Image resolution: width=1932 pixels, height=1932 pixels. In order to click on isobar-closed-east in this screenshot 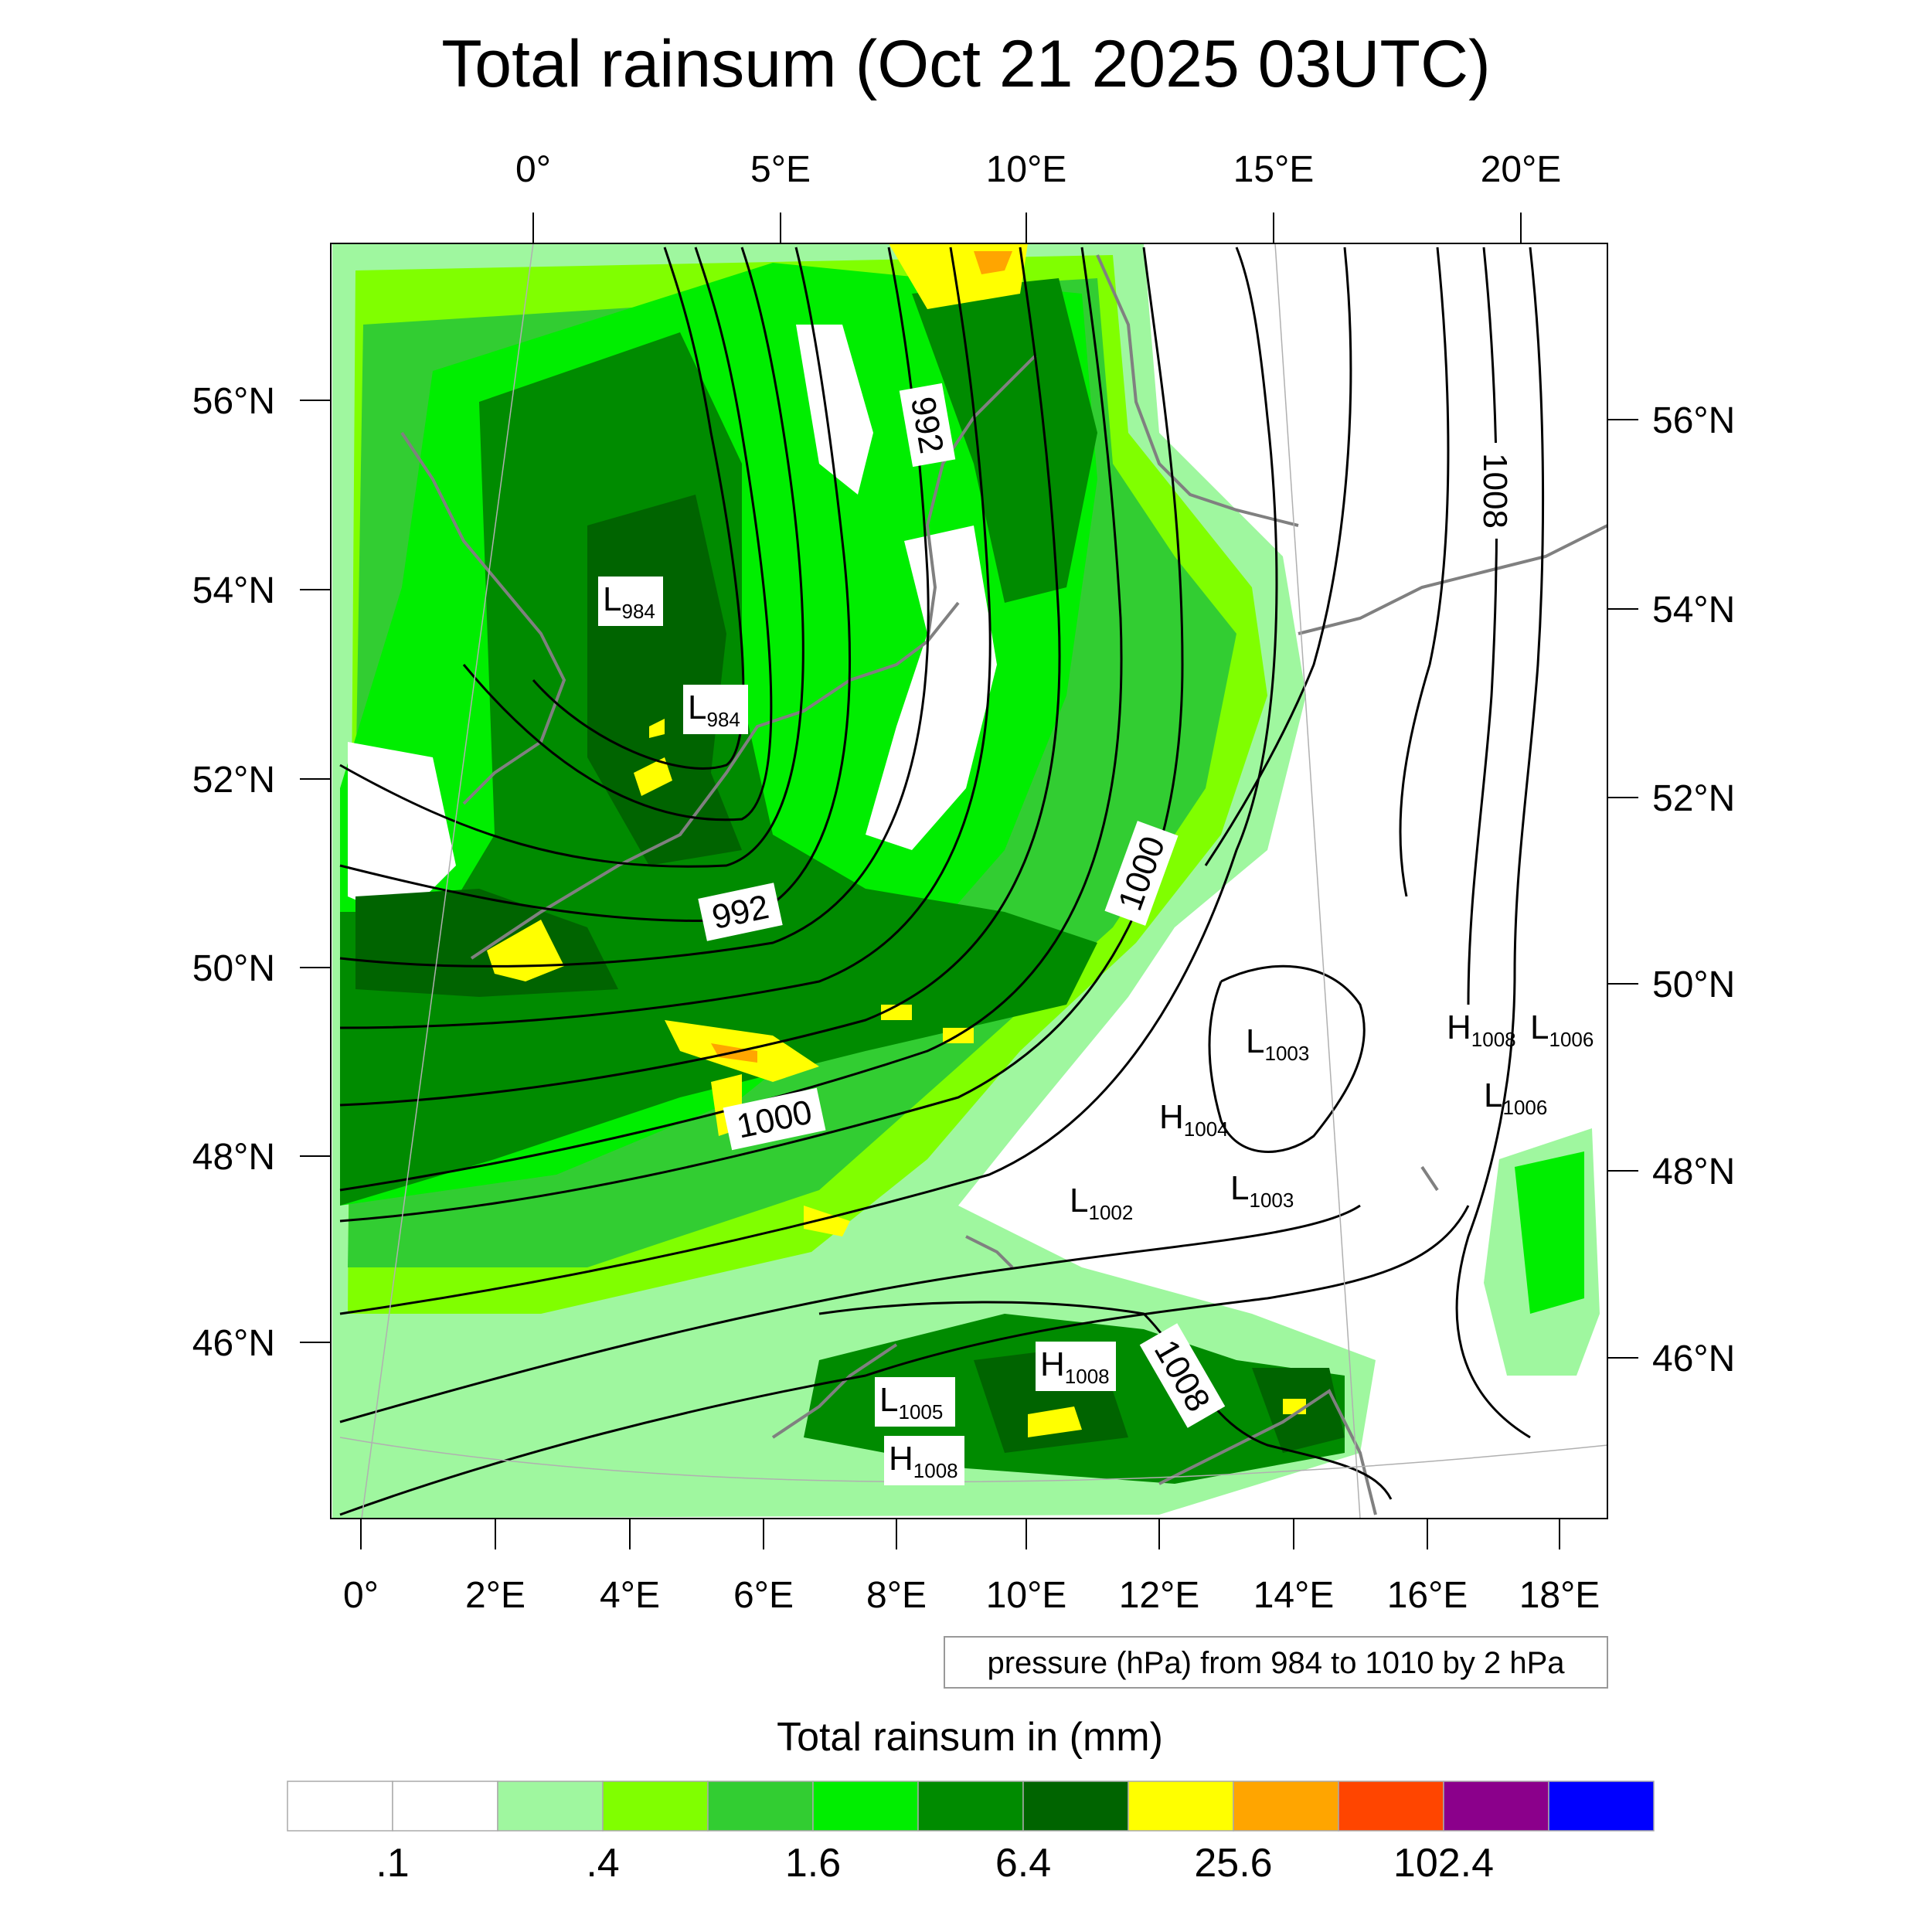, I will do `click(1287, 1058)`.